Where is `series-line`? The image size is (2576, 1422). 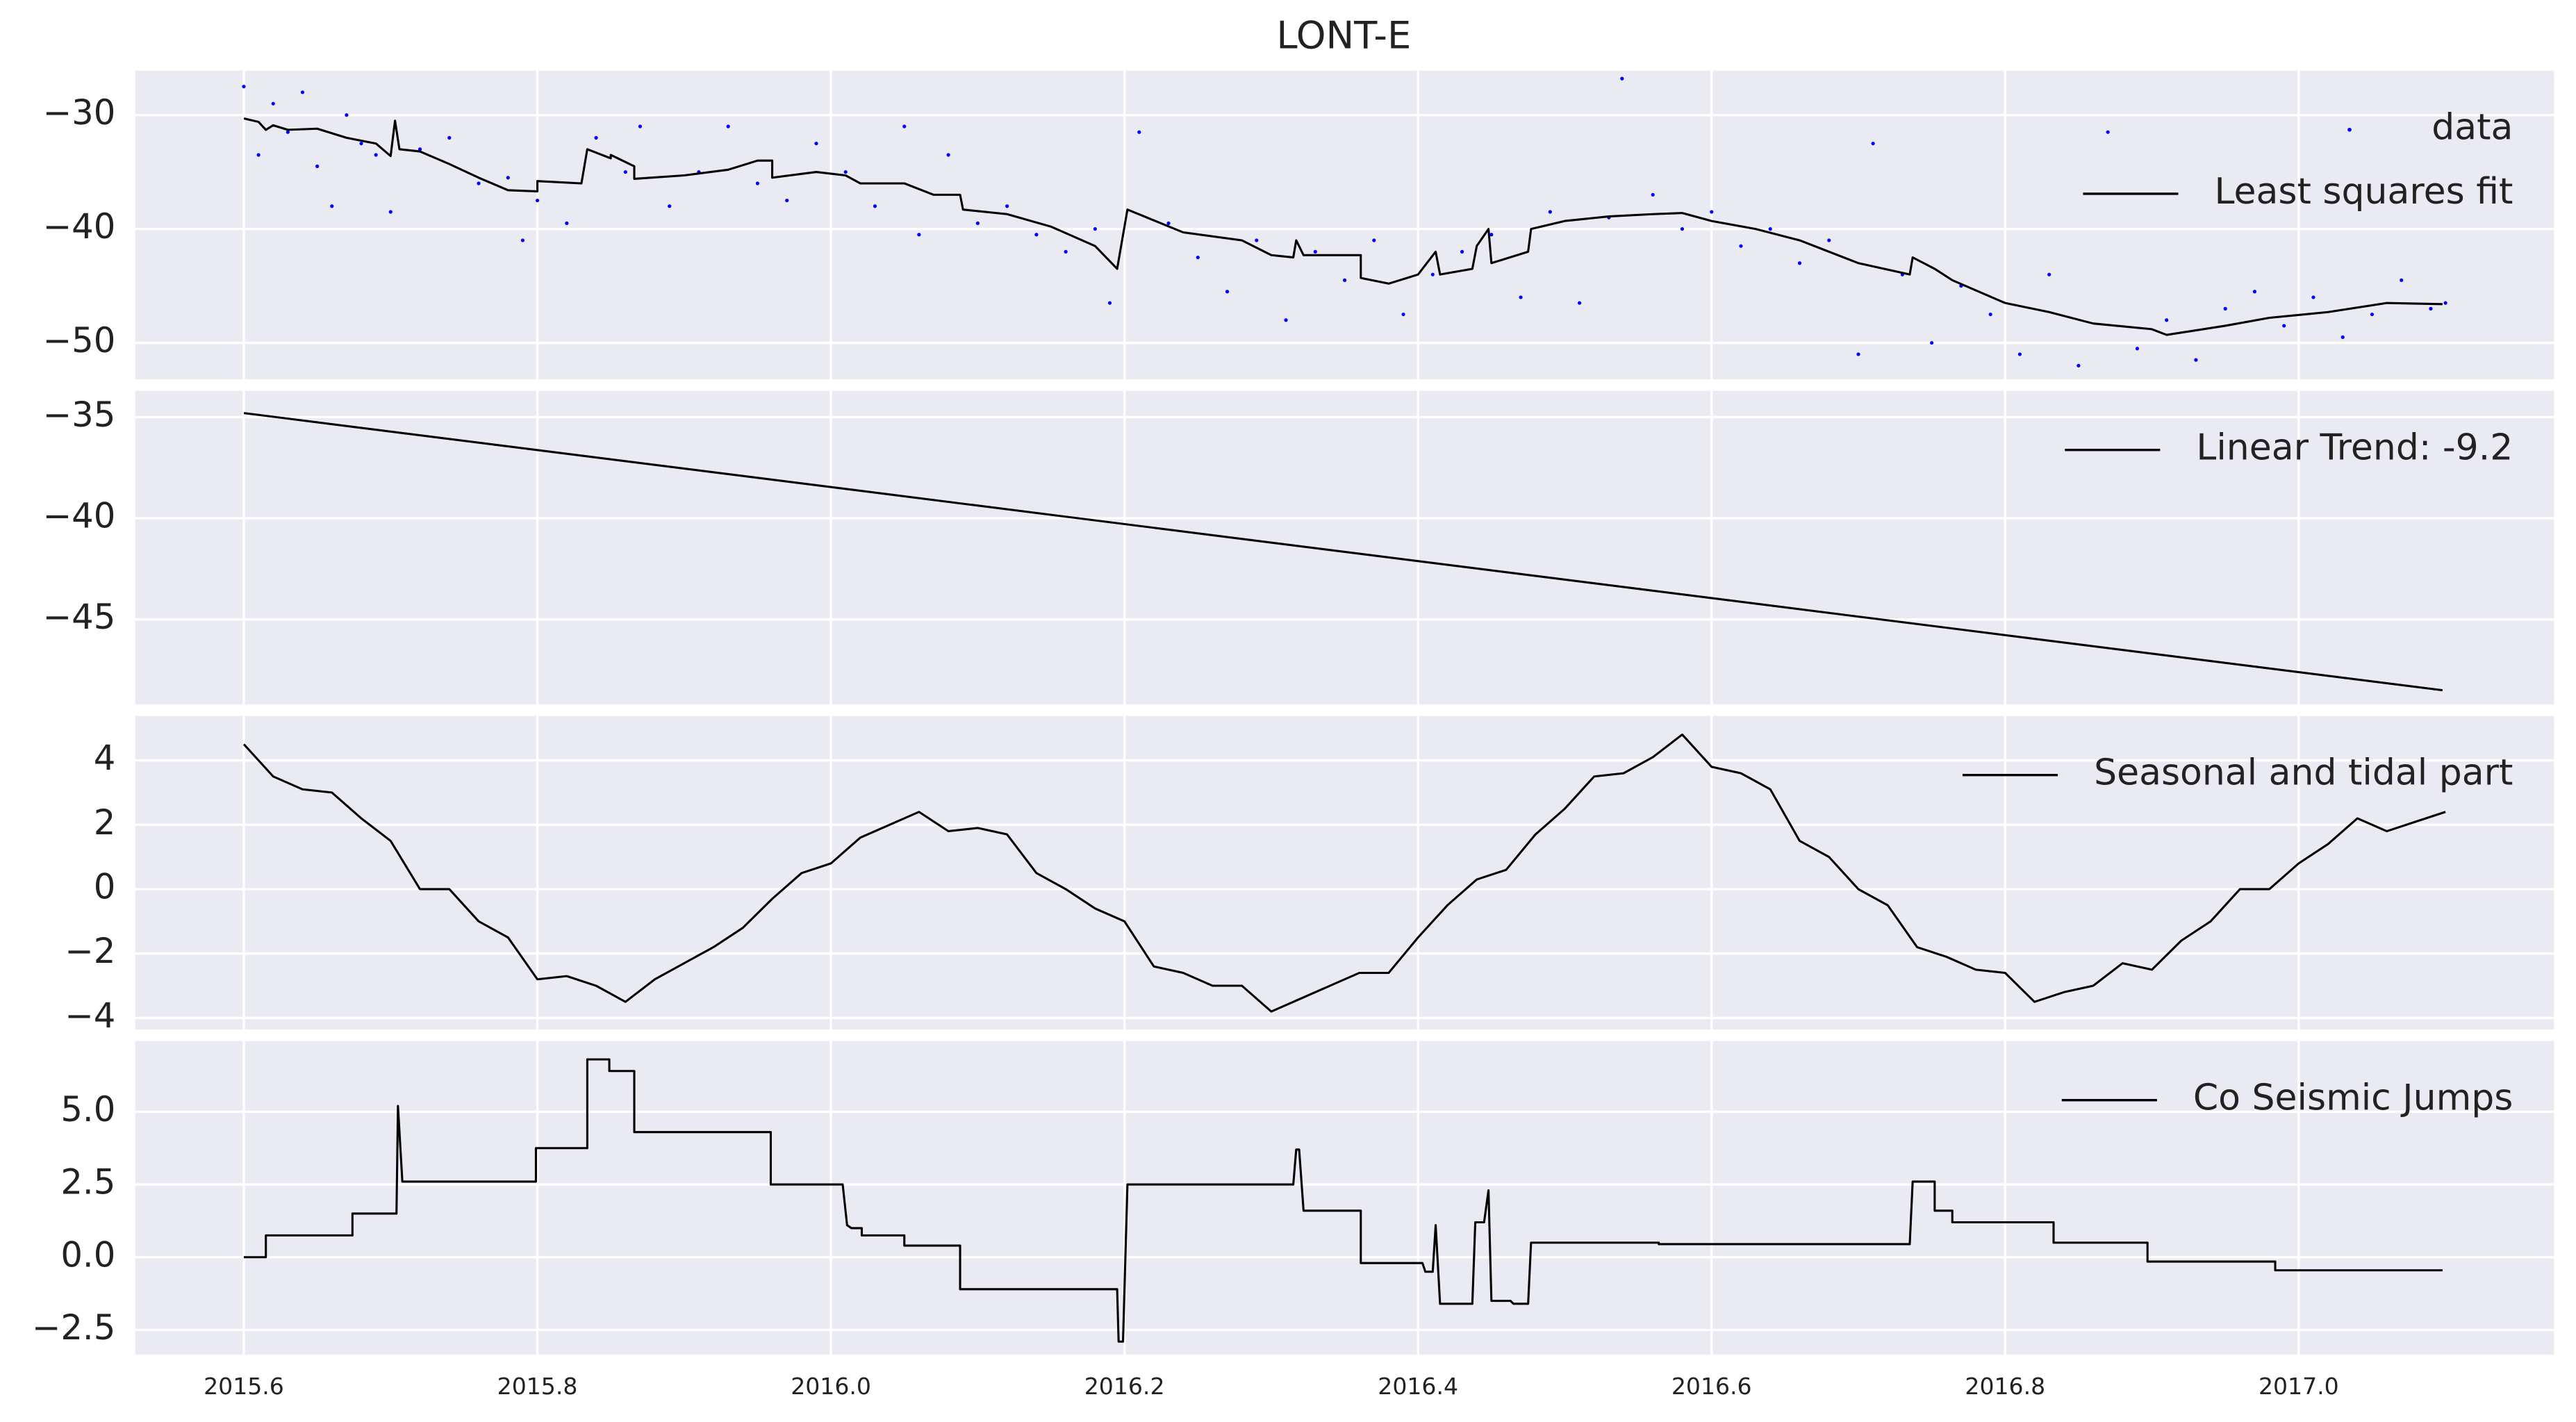
series-line is located at coordinates (1343, 226).